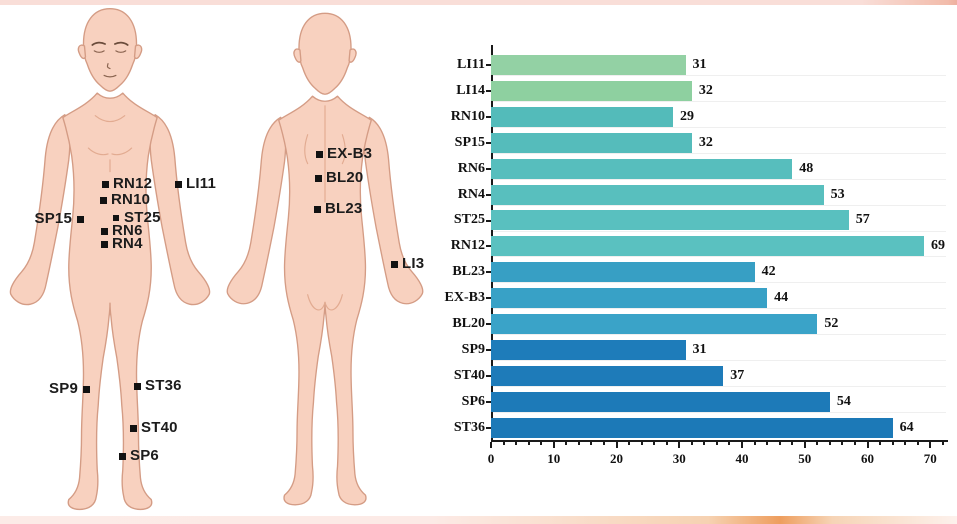 This screenshot has height=524, width=957. I want to click on category-label: RN6, so click(471, 168).